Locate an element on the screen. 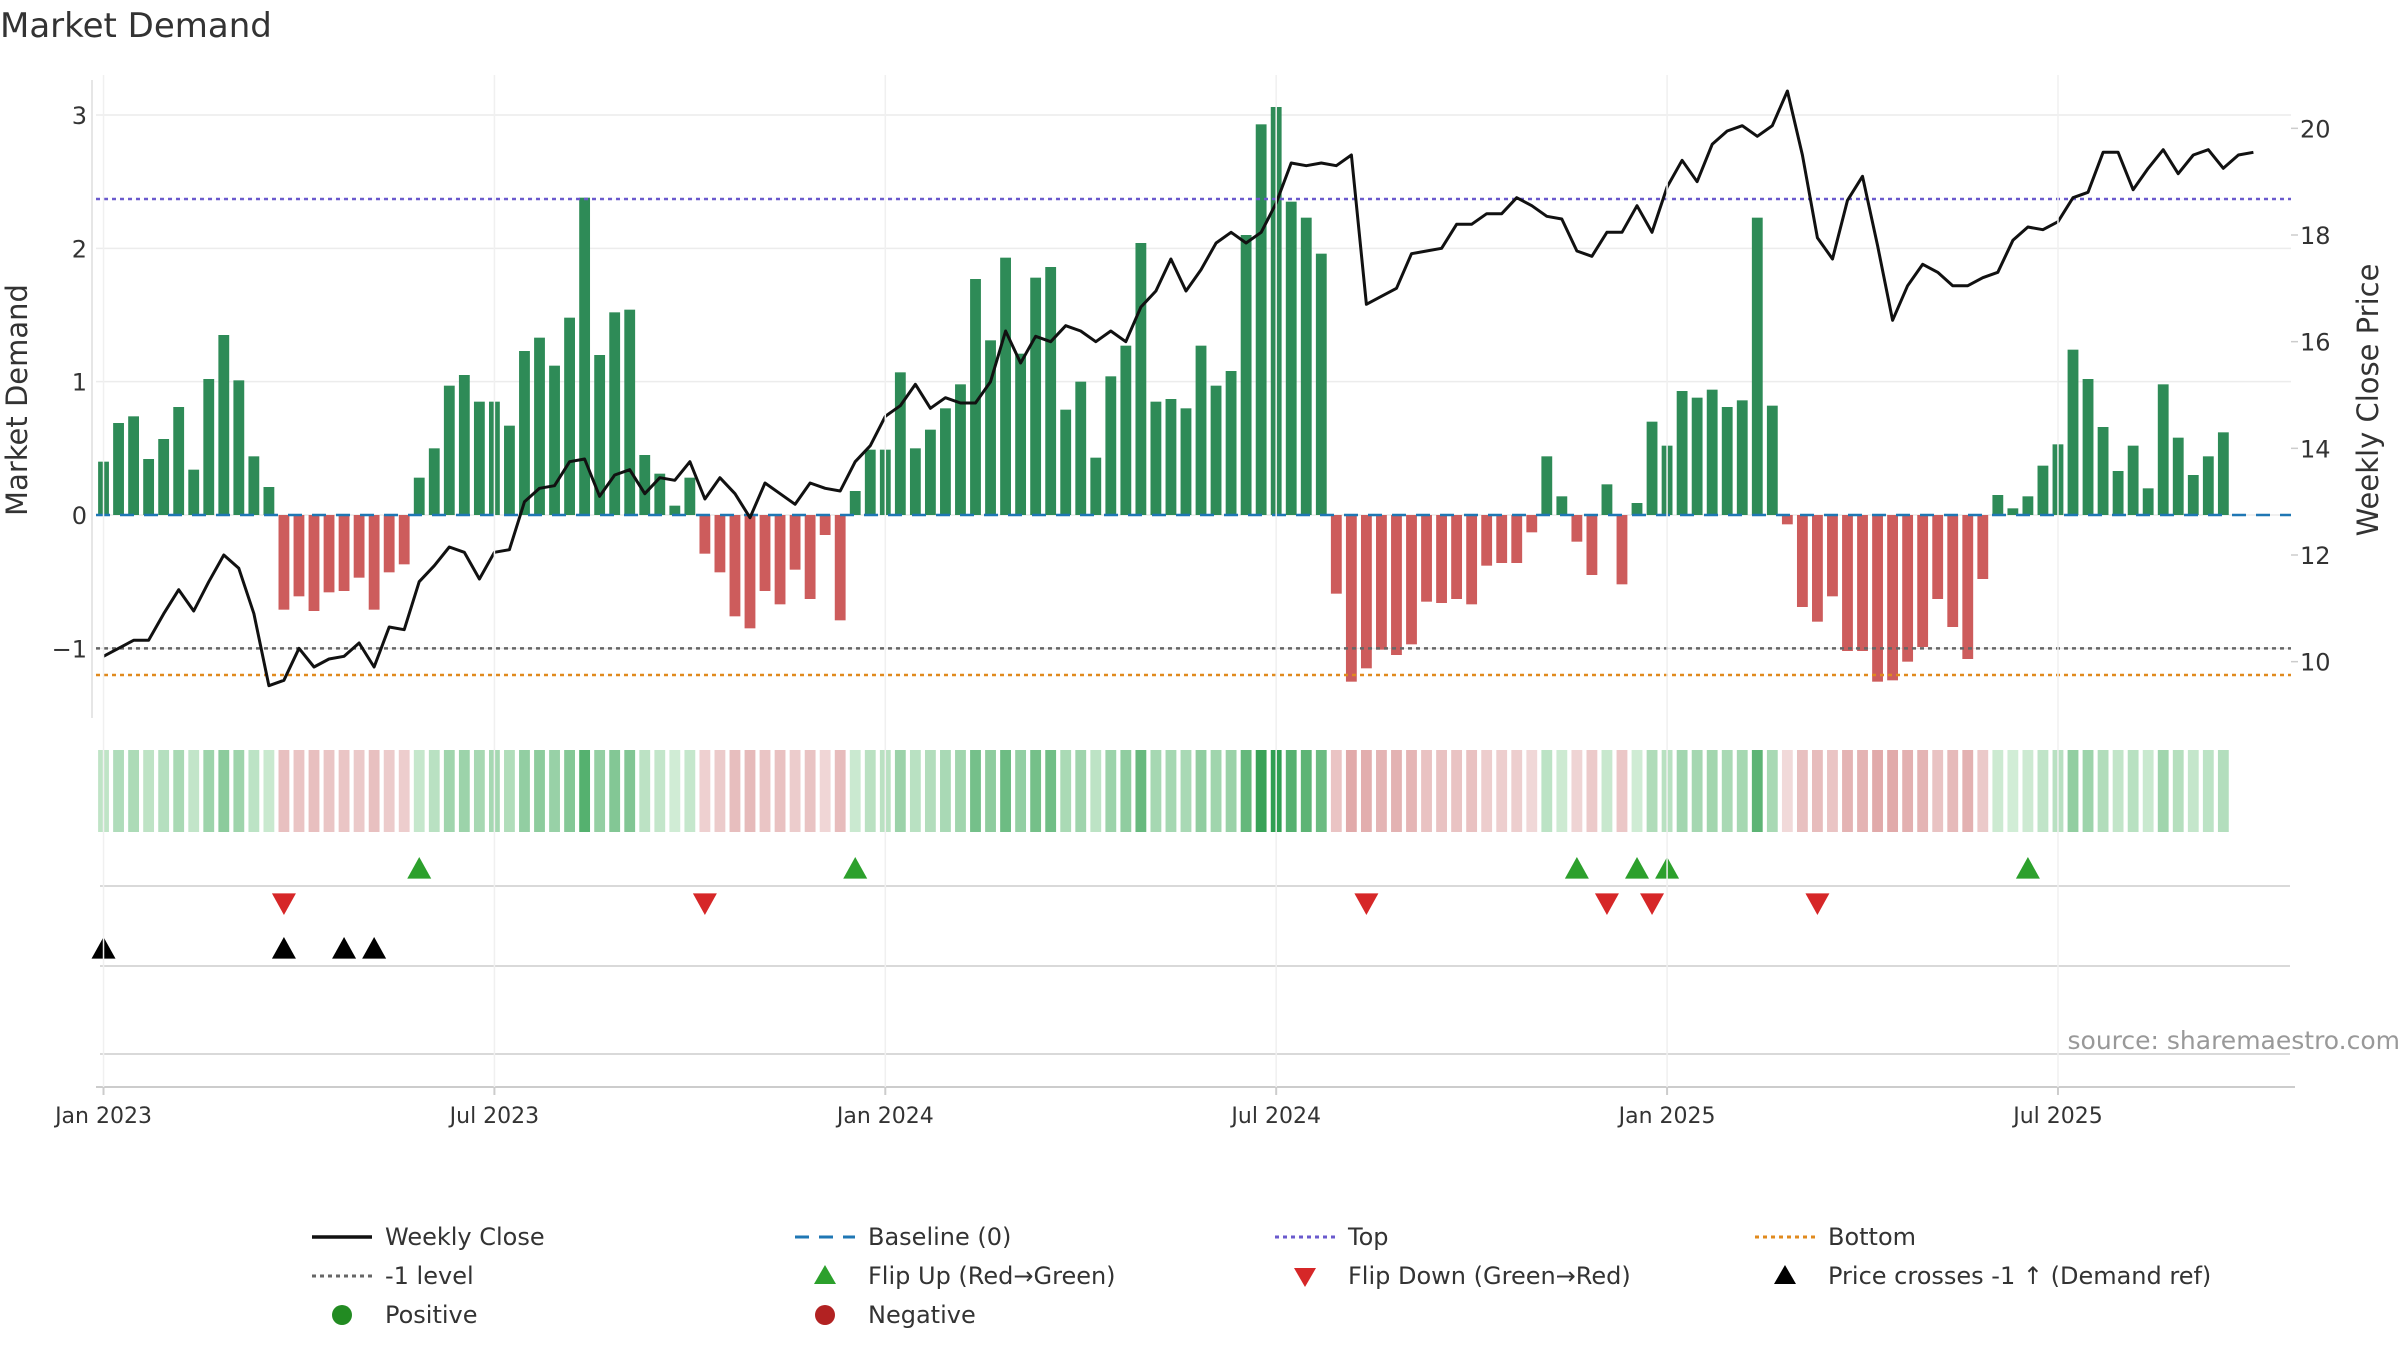 The image size is (2400, 1350). x-tick-label: Jan 2023 is located at coordinates (102, 1116).